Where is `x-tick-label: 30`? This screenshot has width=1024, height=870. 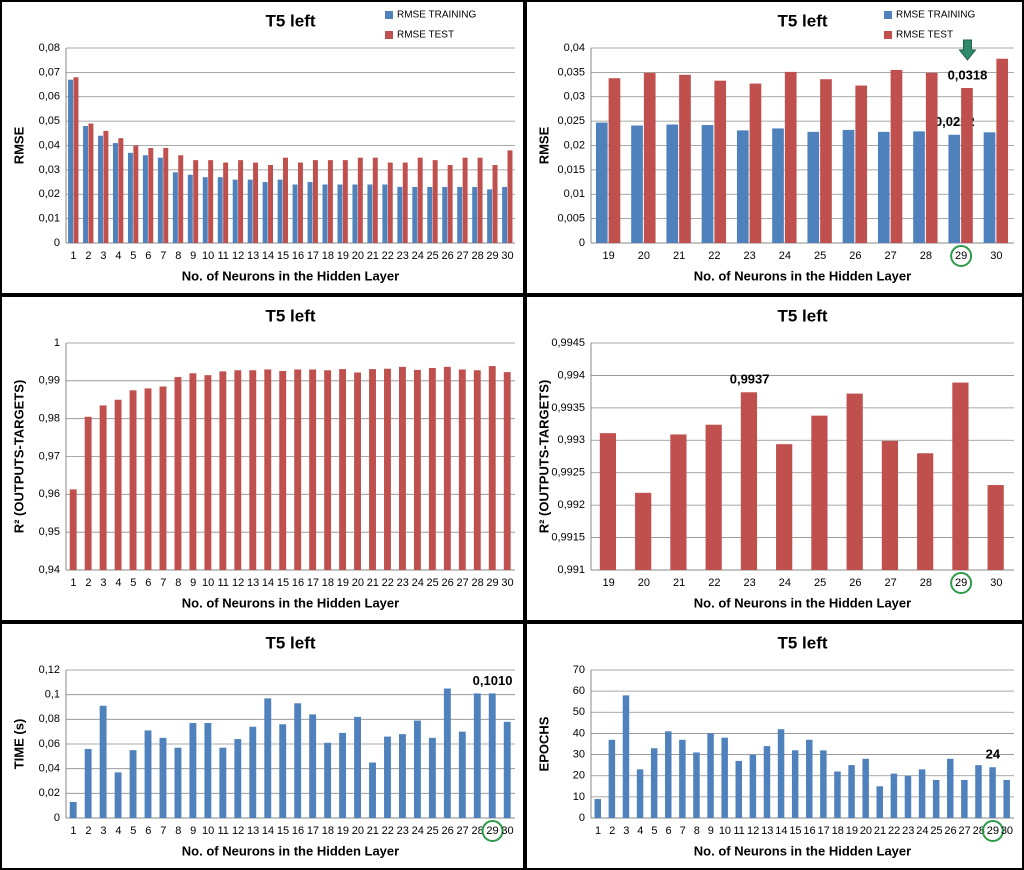
x-tick-label: 30 is located at coordinates (1007, 831).